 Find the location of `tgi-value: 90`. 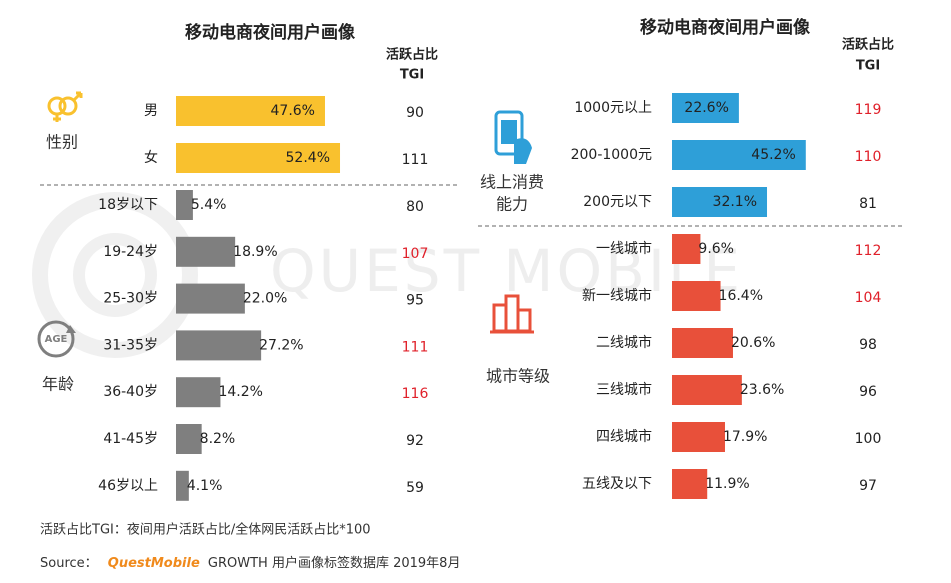

tgi-value: 90 is located at coordinates (415, 113).